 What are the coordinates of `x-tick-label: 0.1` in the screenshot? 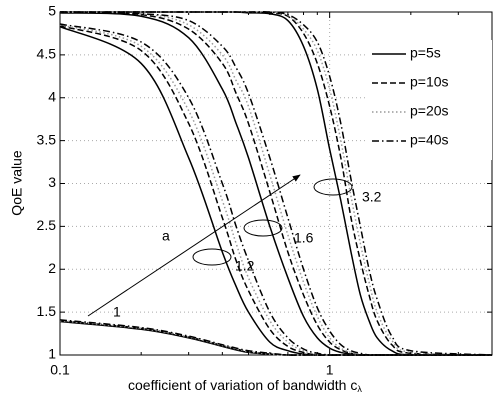 It's located at (60, 370).